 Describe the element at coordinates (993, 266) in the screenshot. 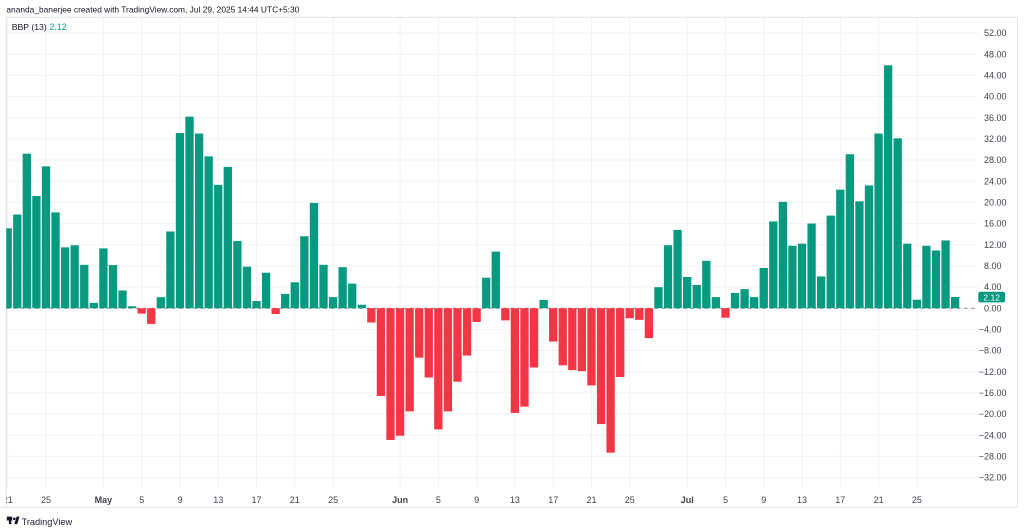

I see `svg-text: 8.00` at that location.